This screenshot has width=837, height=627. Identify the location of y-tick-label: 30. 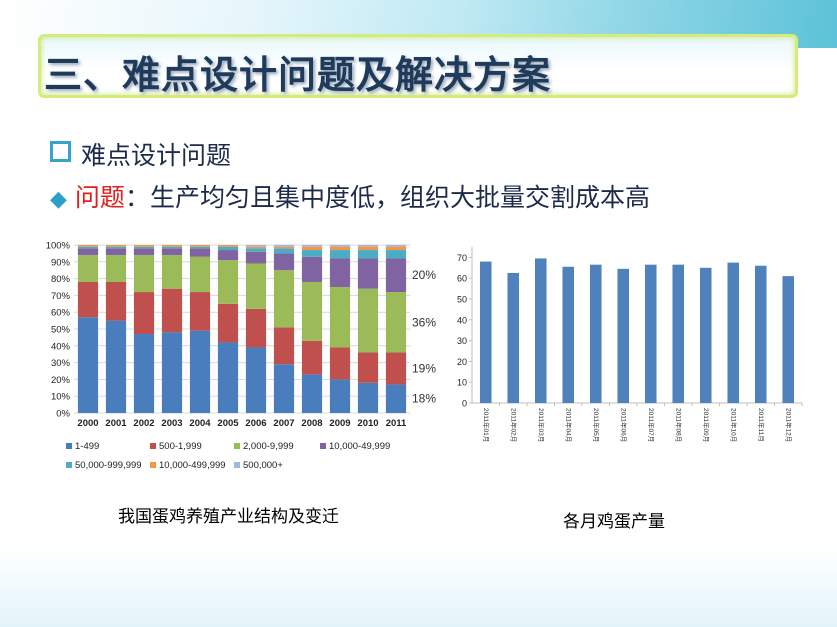
(462, 341).